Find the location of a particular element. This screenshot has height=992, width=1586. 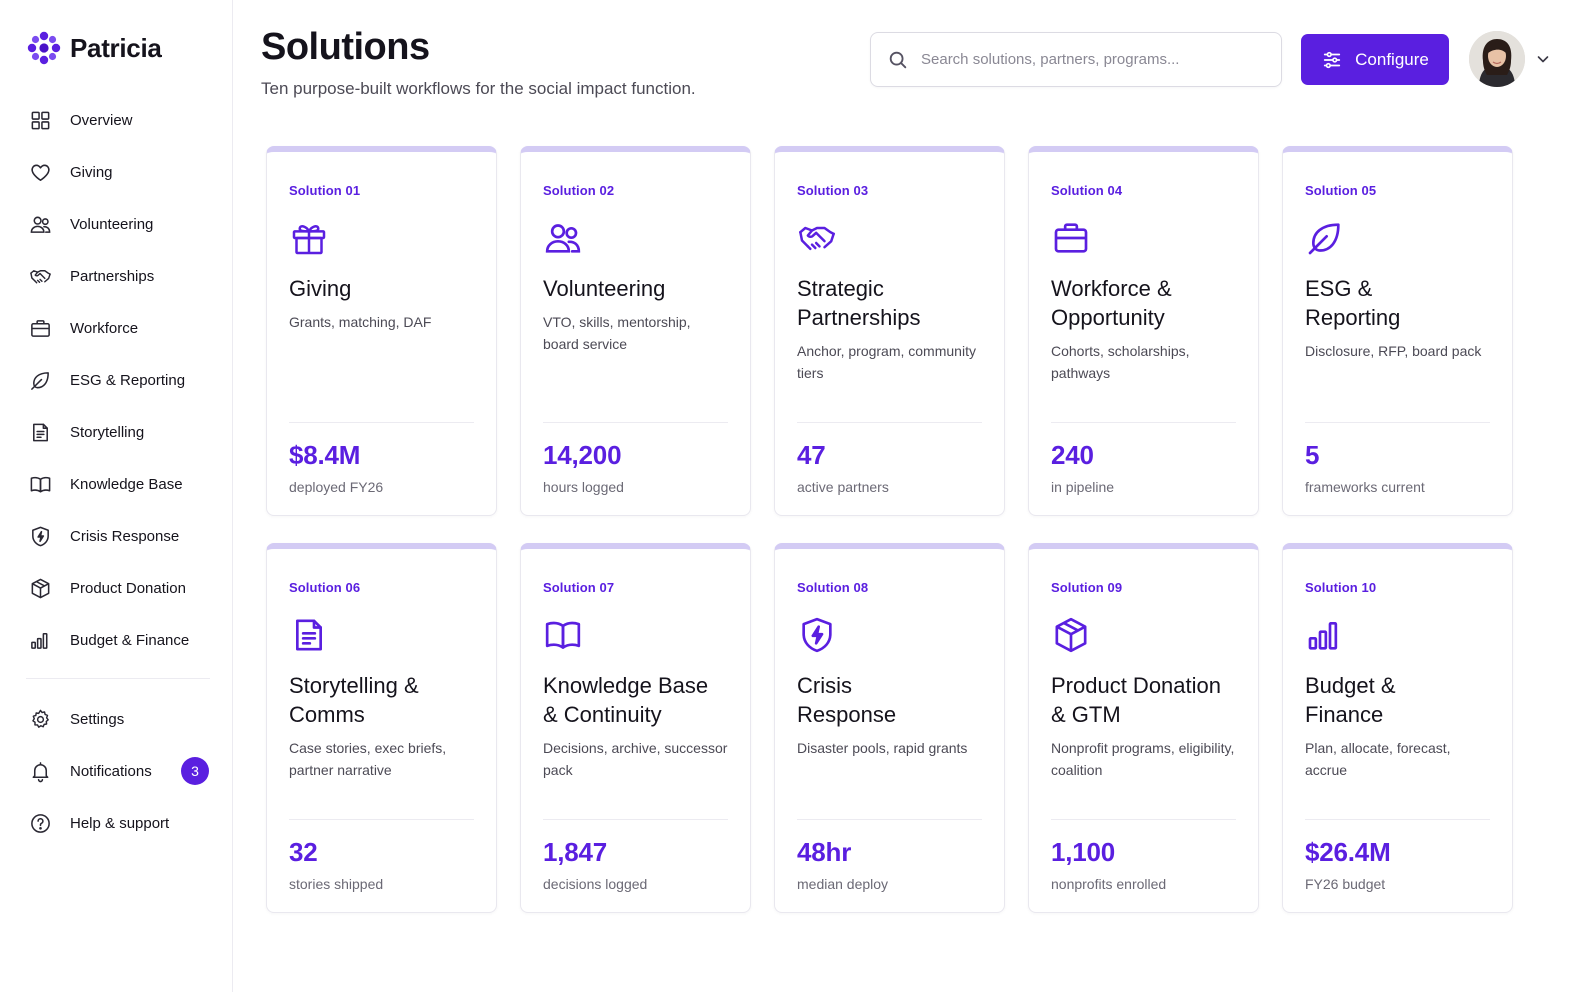

sidebar-item-crisis-response: Crisis Response is located at coordinates (116, 536).